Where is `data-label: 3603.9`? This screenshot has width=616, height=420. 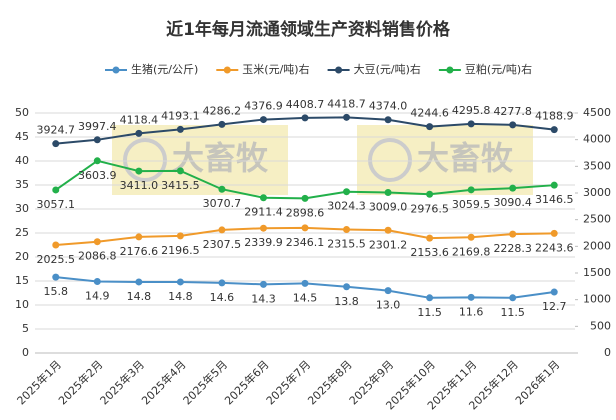
data-label: 3603.9 is located at coordinates (97, 175).